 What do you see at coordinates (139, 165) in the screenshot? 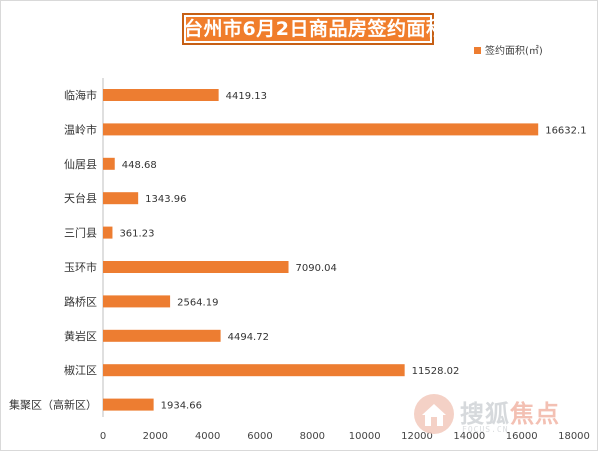
I see `data-label: 448.68` at bounding box center [139, 165].